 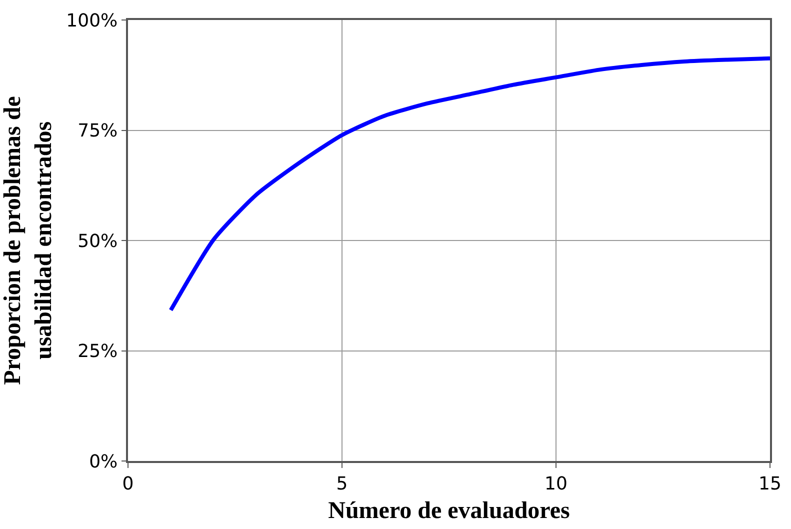 What do you see at coordinates (449, 511) in the screenshot?
I see `x-axis-title: Número de evaluadores` at bounding box center [449, 511].